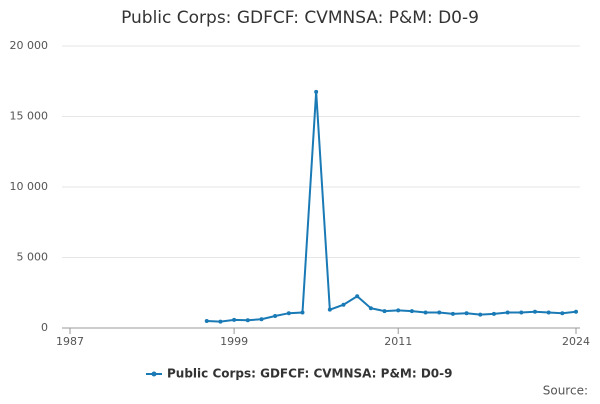  What do you see at coordinates (309, 374) in the screenshot?
I see `legend-label: Public Corps: GDFCF: CVMNSA: P&M: D0-9` at bounding box center [309, 374].